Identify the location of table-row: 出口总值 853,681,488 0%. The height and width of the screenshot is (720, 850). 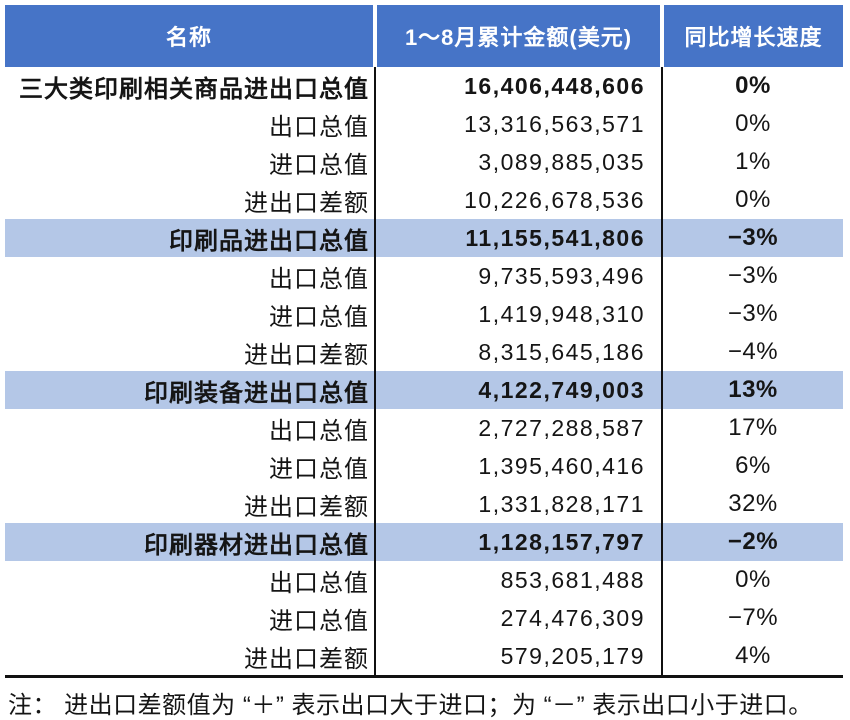
(424, 580).